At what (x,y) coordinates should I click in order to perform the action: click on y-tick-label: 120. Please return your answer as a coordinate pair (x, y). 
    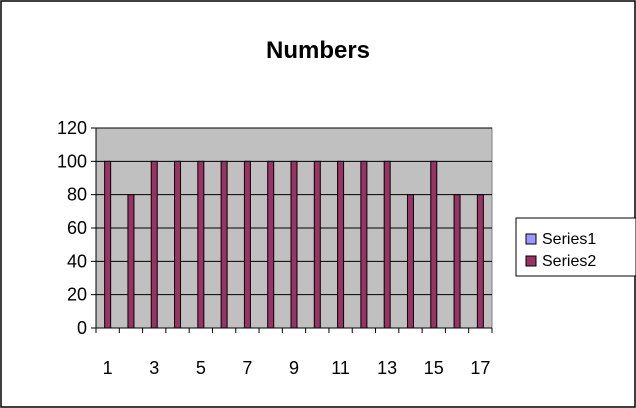
    Looking at the image, I should click on (72, 128).